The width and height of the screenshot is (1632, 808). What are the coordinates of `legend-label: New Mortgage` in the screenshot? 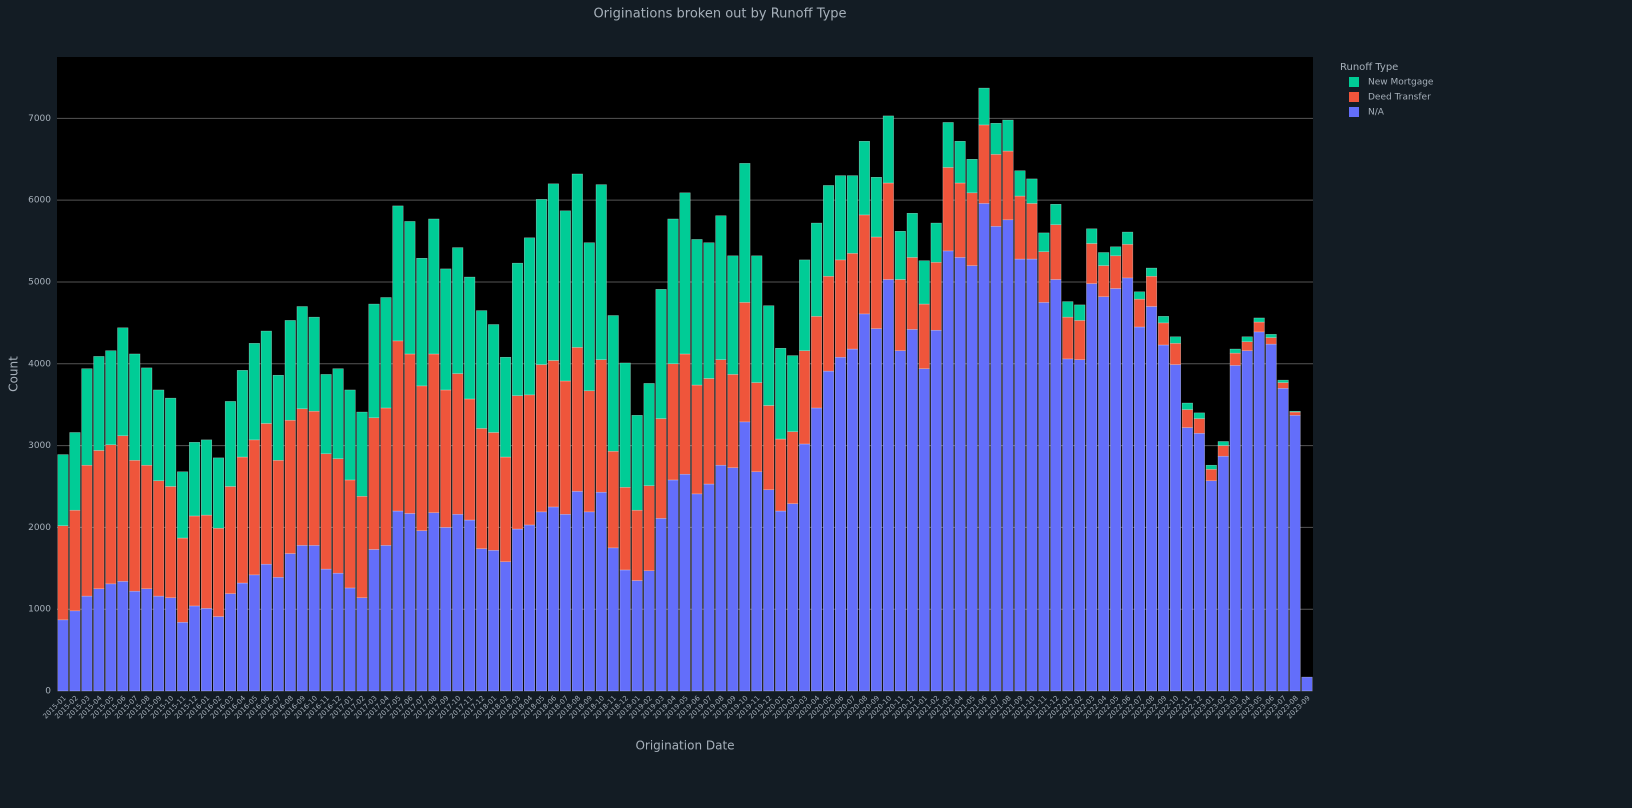 It's located at (1401, 83).